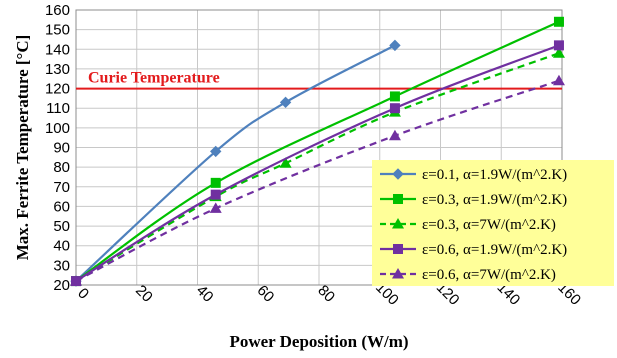 The image size is (617, 358). I want to click on y-tick-label: 80, so click(61, 167).